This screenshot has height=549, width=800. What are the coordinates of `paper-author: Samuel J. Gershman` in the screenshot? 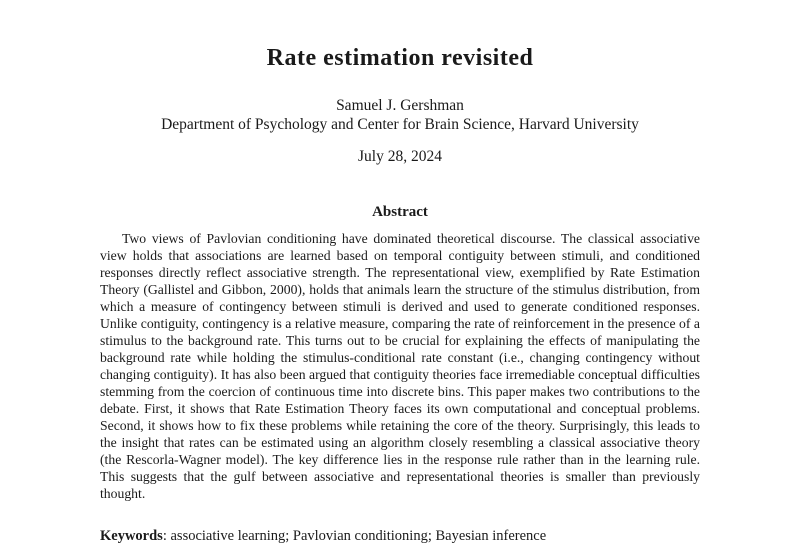 It's located at (400, 105).